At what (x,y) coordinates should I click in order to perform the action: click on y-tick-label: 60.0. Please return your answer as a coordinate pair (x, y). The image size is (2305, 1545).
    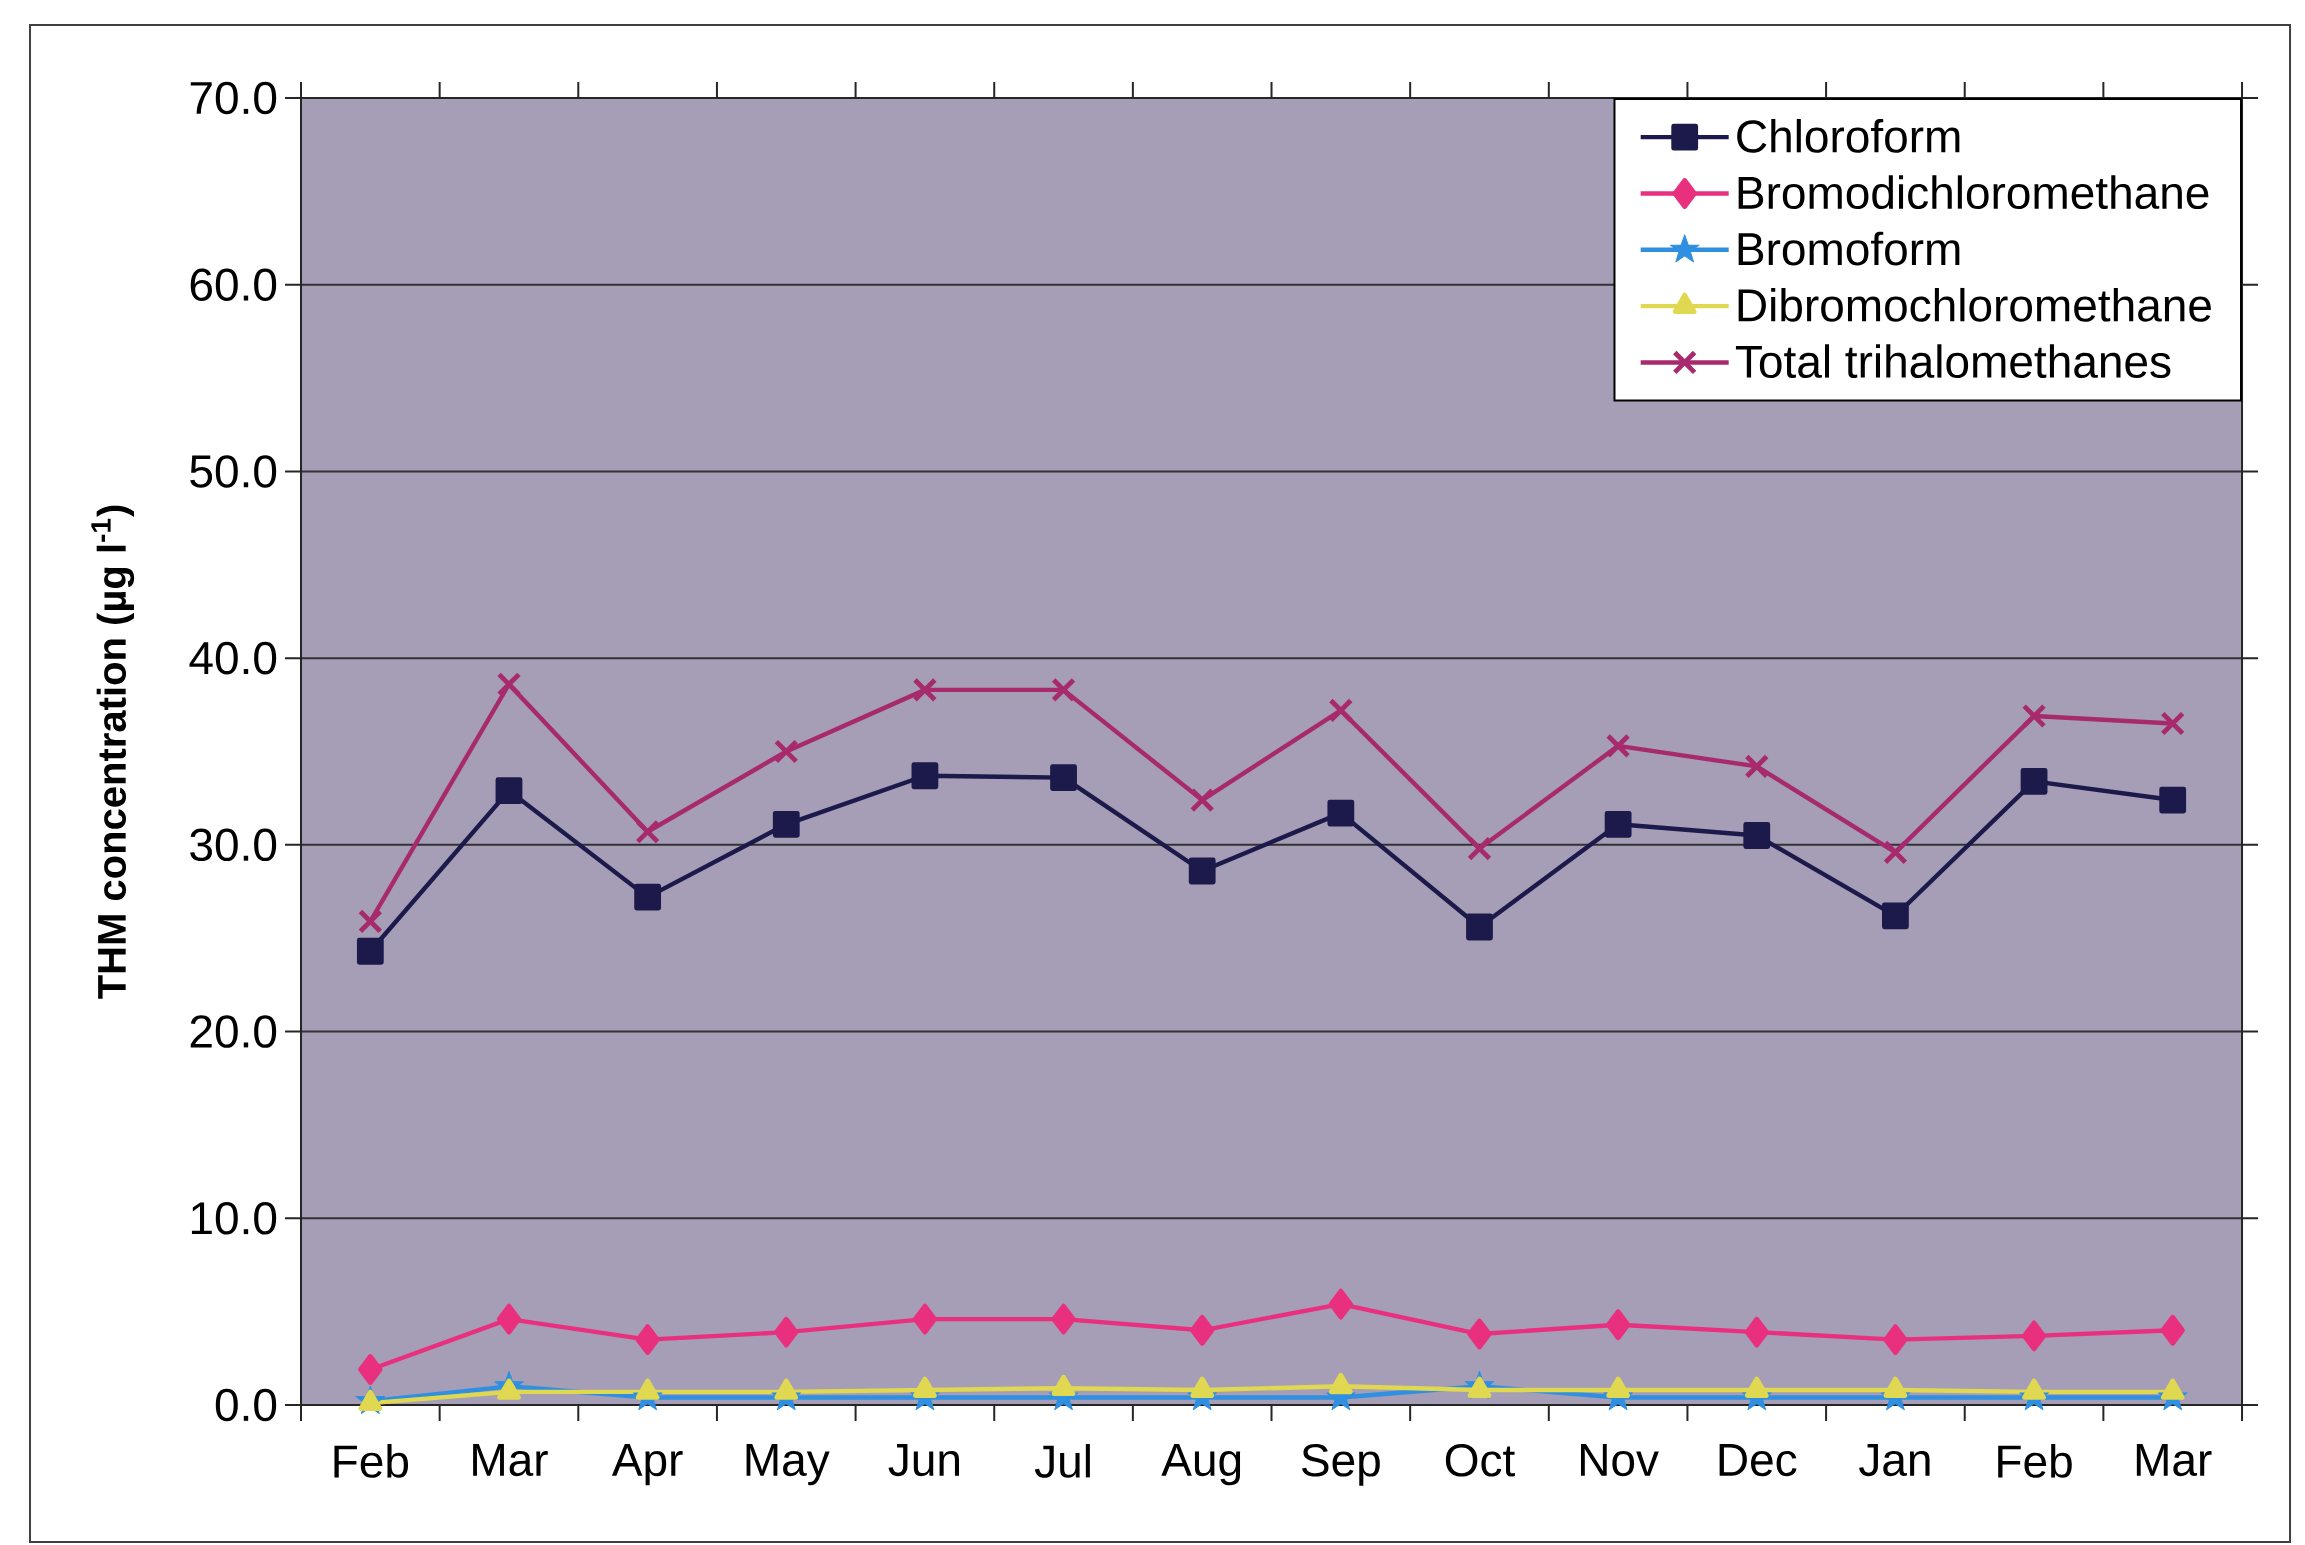
    Looking at the image, I should click on (233, 284).